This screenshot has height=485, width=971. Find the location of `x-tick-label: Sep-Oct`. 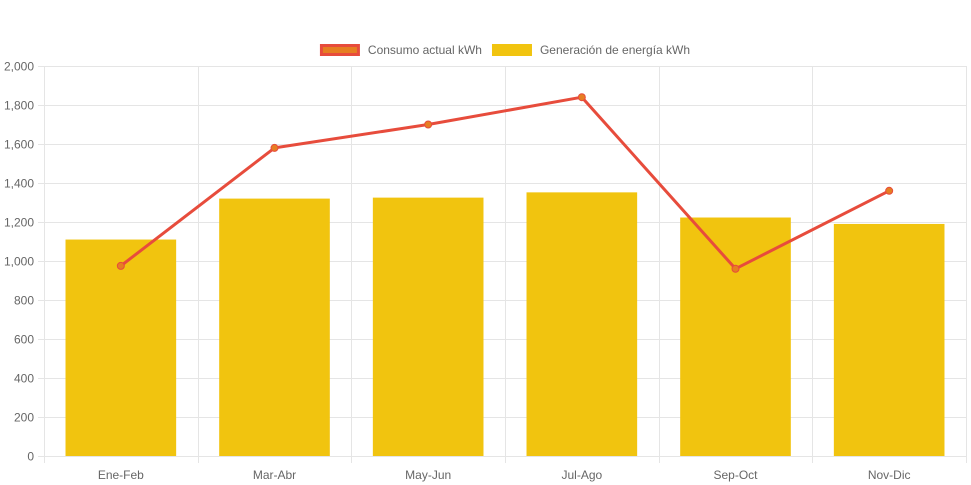

x-tick-label: Sep-Oct is located at coordinates (735, 475).